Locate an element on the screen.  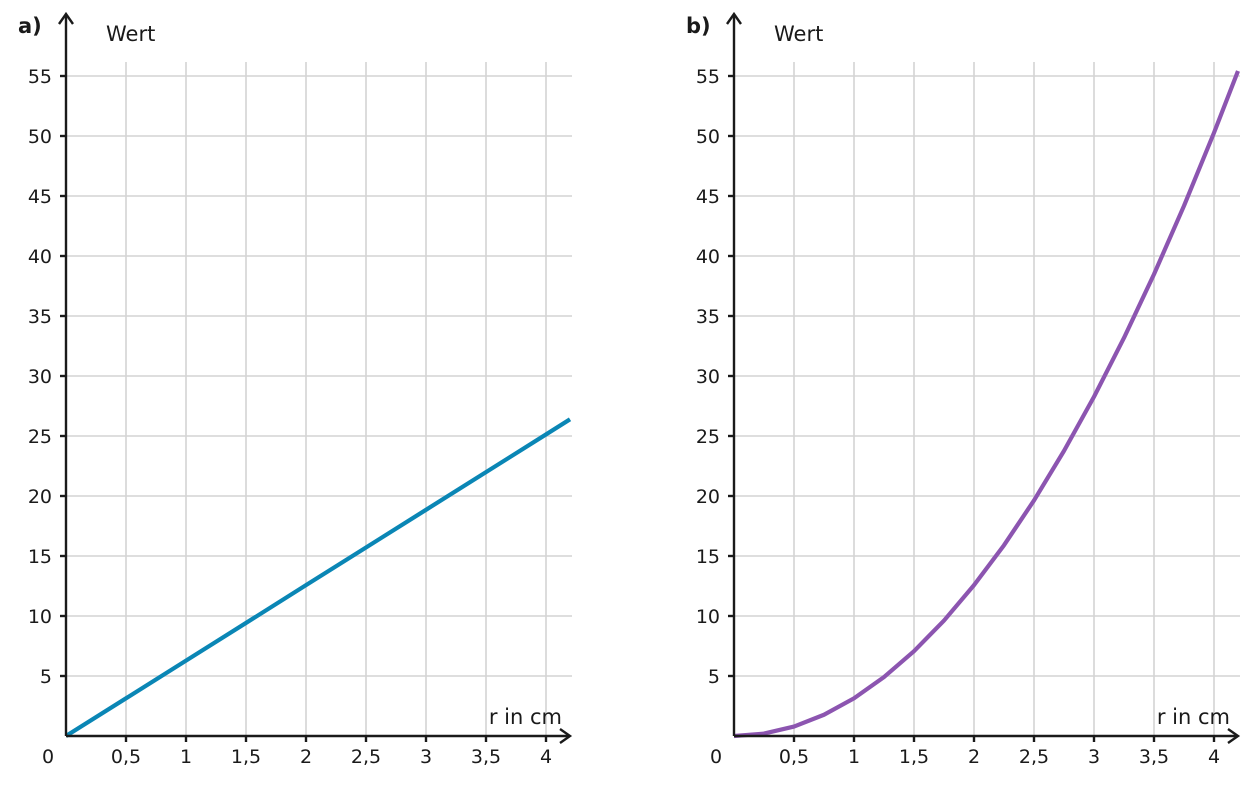
y-tick-label-a-9: 50 is located at coordinates (40, 137).